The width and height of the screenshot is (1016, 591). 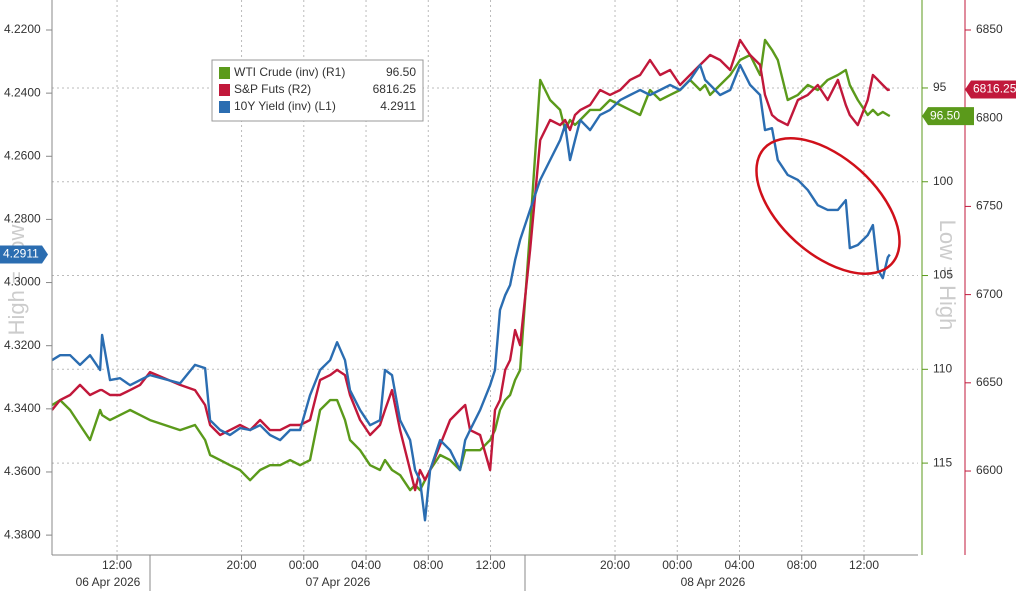 I want to click on x-date-label: 08 Apr 2026, so click(x=713, y=582).